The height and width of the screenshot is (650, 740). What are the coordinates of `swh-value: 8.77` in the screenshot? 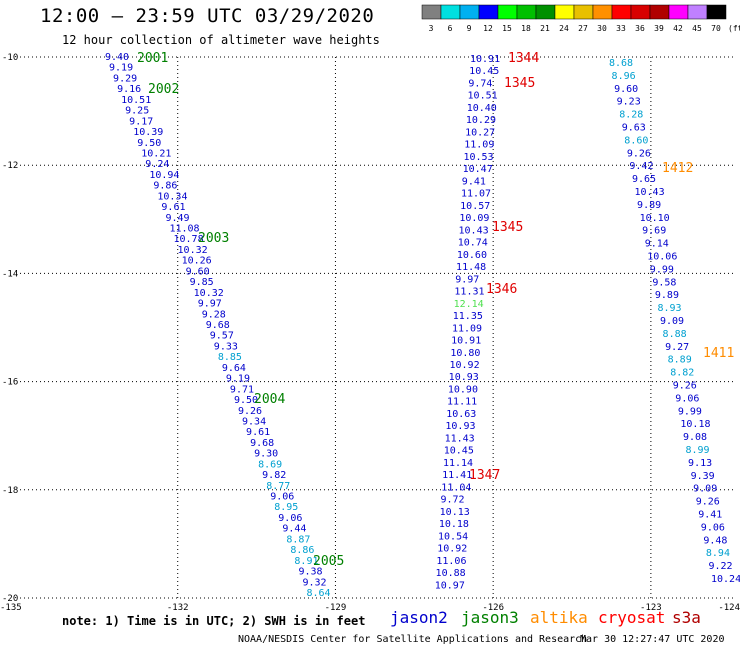 It's located at (278, 486).